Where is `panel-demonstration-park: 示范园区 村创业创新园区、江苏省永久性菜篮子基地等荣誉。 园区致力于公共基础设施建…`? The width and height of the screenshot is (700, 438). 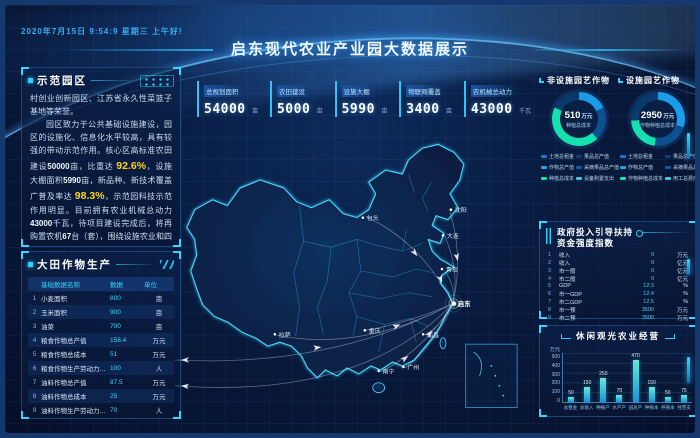
panel-demonstration-park: 示范园区 村创业创新园区、江苏省永久性菜篮子基地等荣誉。 园区致力于公共基础设施建… is located at coordinates (101, 157).